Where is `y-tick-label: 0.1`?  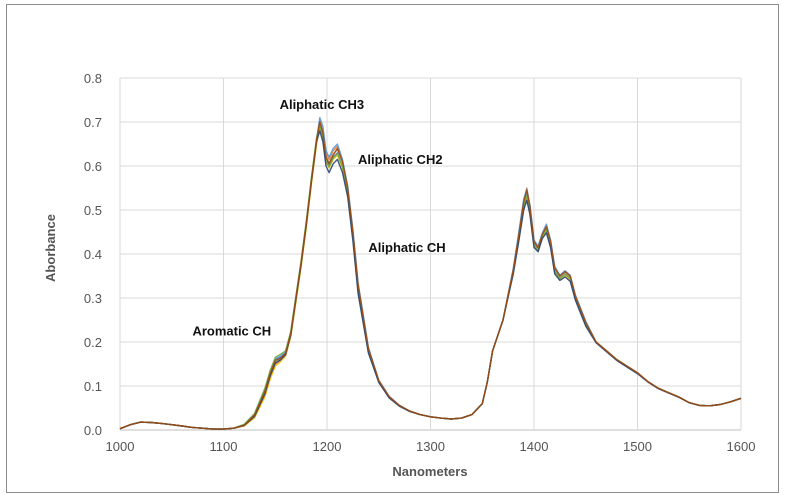 y-tick-label: 0.1 is located at coordinates (93, 386).